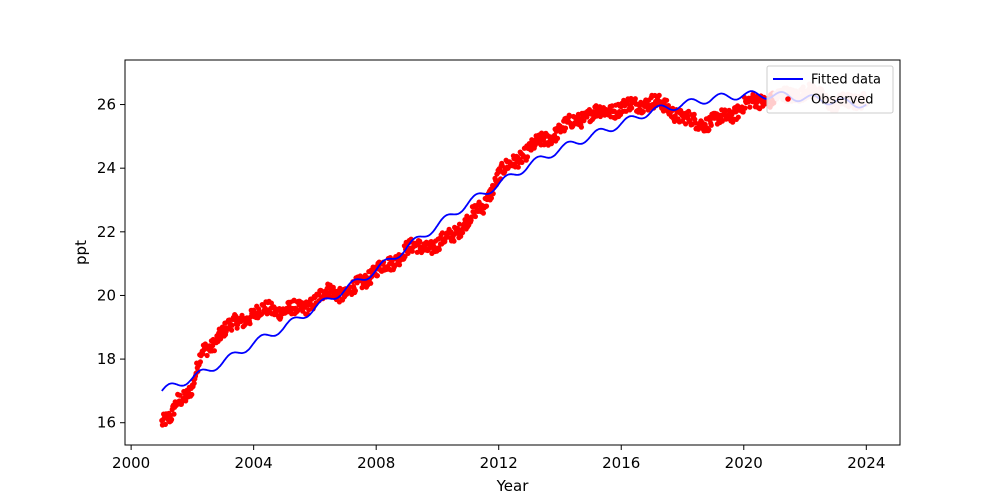 This screenshot has height=500, width=1000. Describe the element at coordinates (513, 486) in the screenshot. I see `x-axis-label: Year` at that location.